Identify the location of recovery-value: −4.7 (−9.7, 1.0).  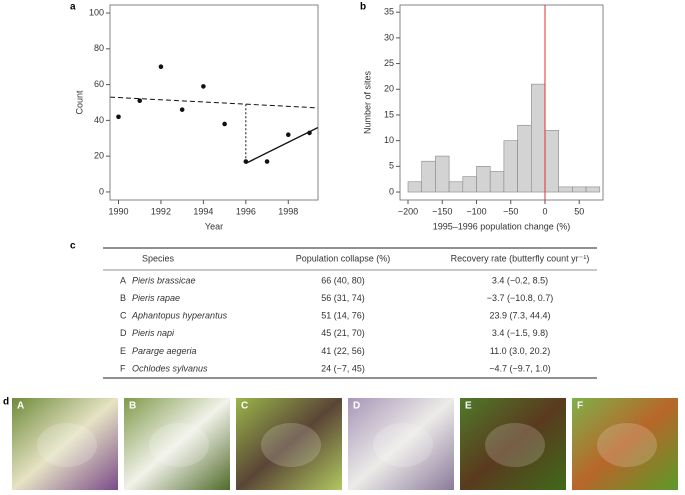
(520, 368).